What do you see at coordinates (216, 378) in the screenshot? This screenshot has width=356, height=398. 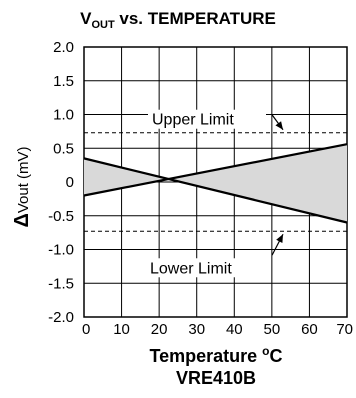 I see `chart-subtitle: VRE410B` at bounding box center [216, 378].